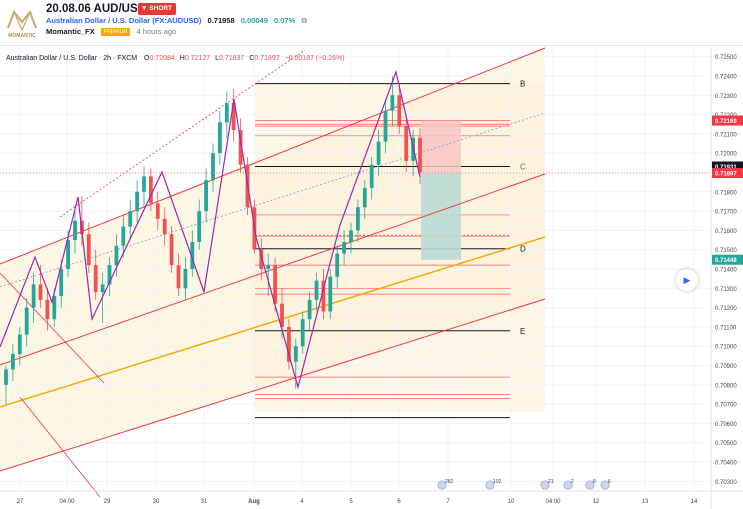 The height and width of the screenshot is (509, 743). Describe the element at coordinates (448, 502) in the screenshot. I see `time-tick-label: 7` at that location.